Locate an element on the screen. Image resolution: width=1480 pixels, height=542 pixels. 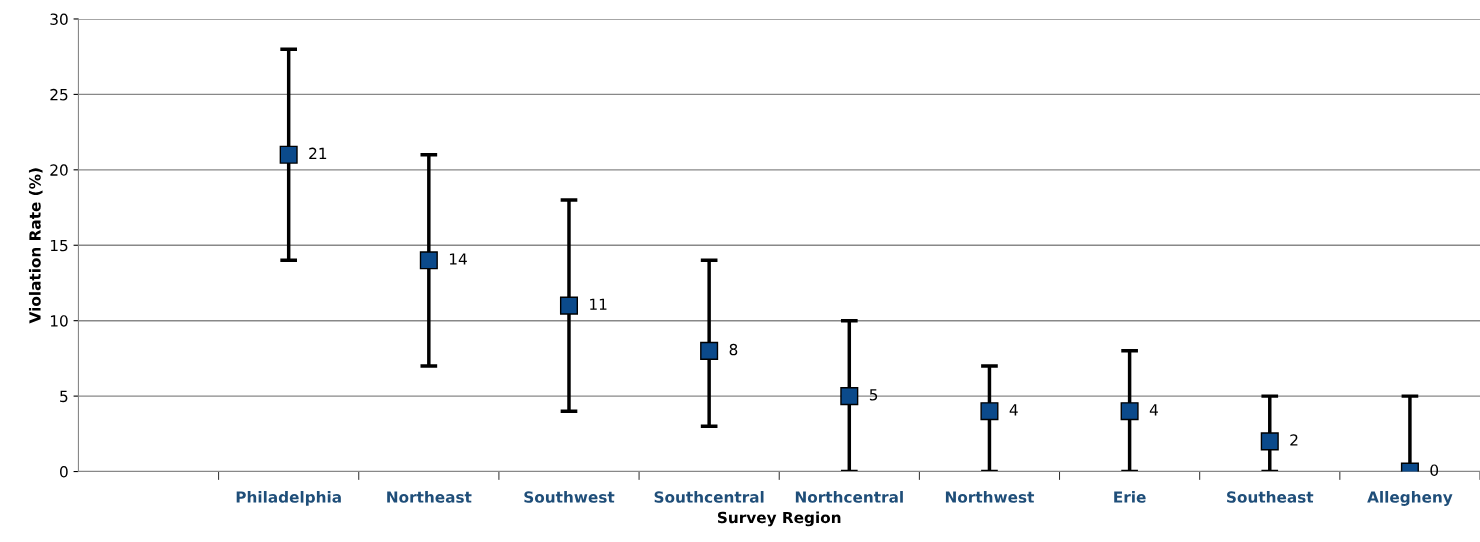
y-axis-title: Violation Rate (%) is located at coordinates (35, 246).